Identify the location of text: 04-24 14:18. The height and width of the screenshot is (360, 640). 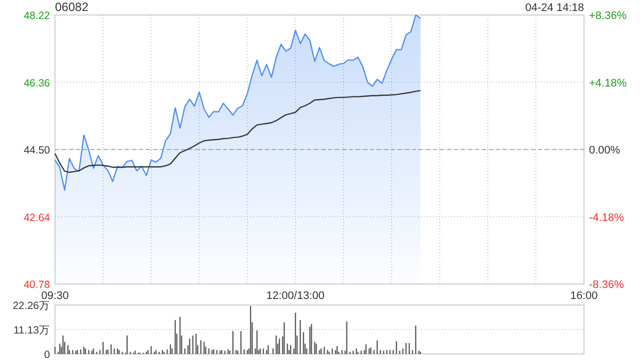
(554, 8).